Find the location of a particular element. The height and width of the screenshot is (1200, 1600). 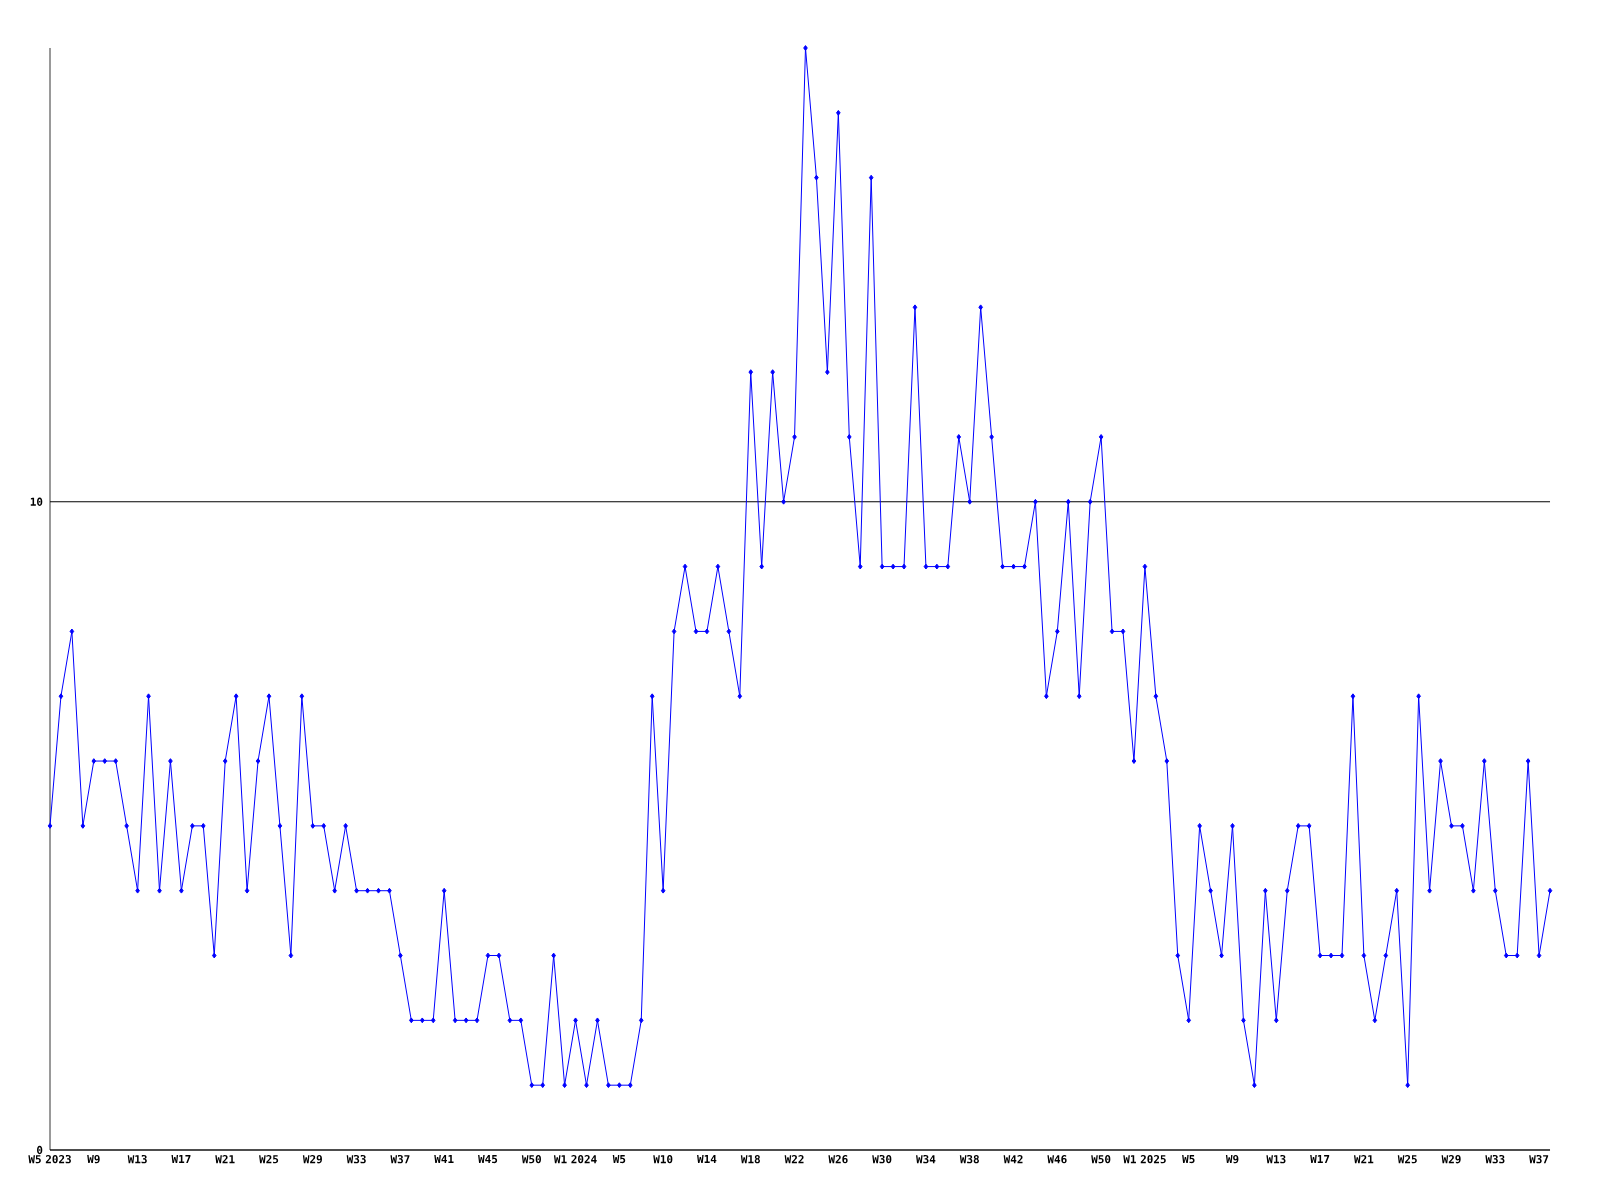

x-tick-label: W45 is located at coordinates (488, 1159).